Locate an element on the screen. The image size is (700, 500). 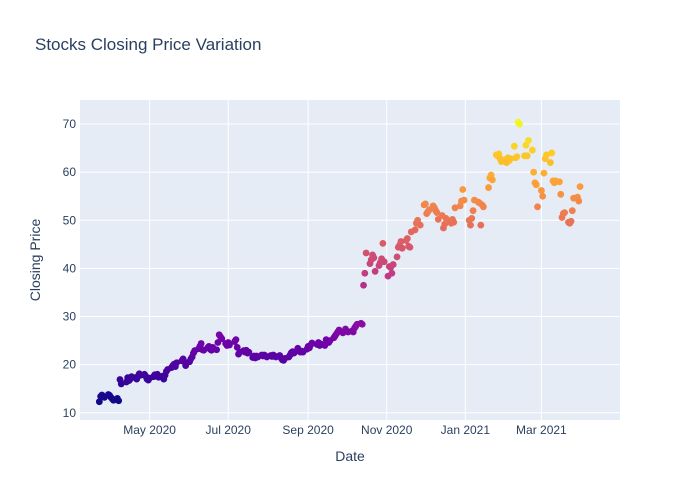
y-tick-label: 50 is located at coordinates (70, 220).